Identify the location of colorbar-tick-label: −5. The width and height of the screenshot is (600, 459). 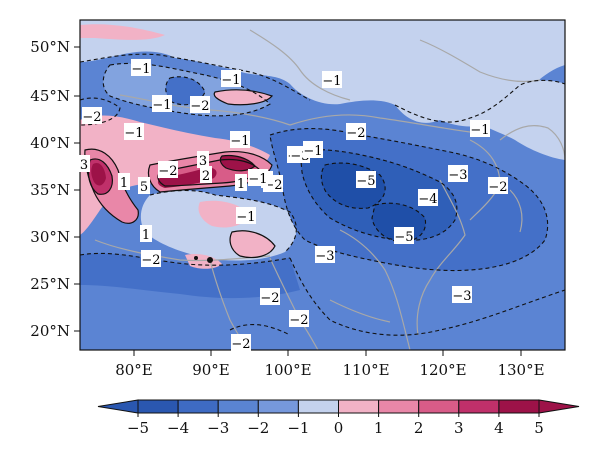
(138, 428).